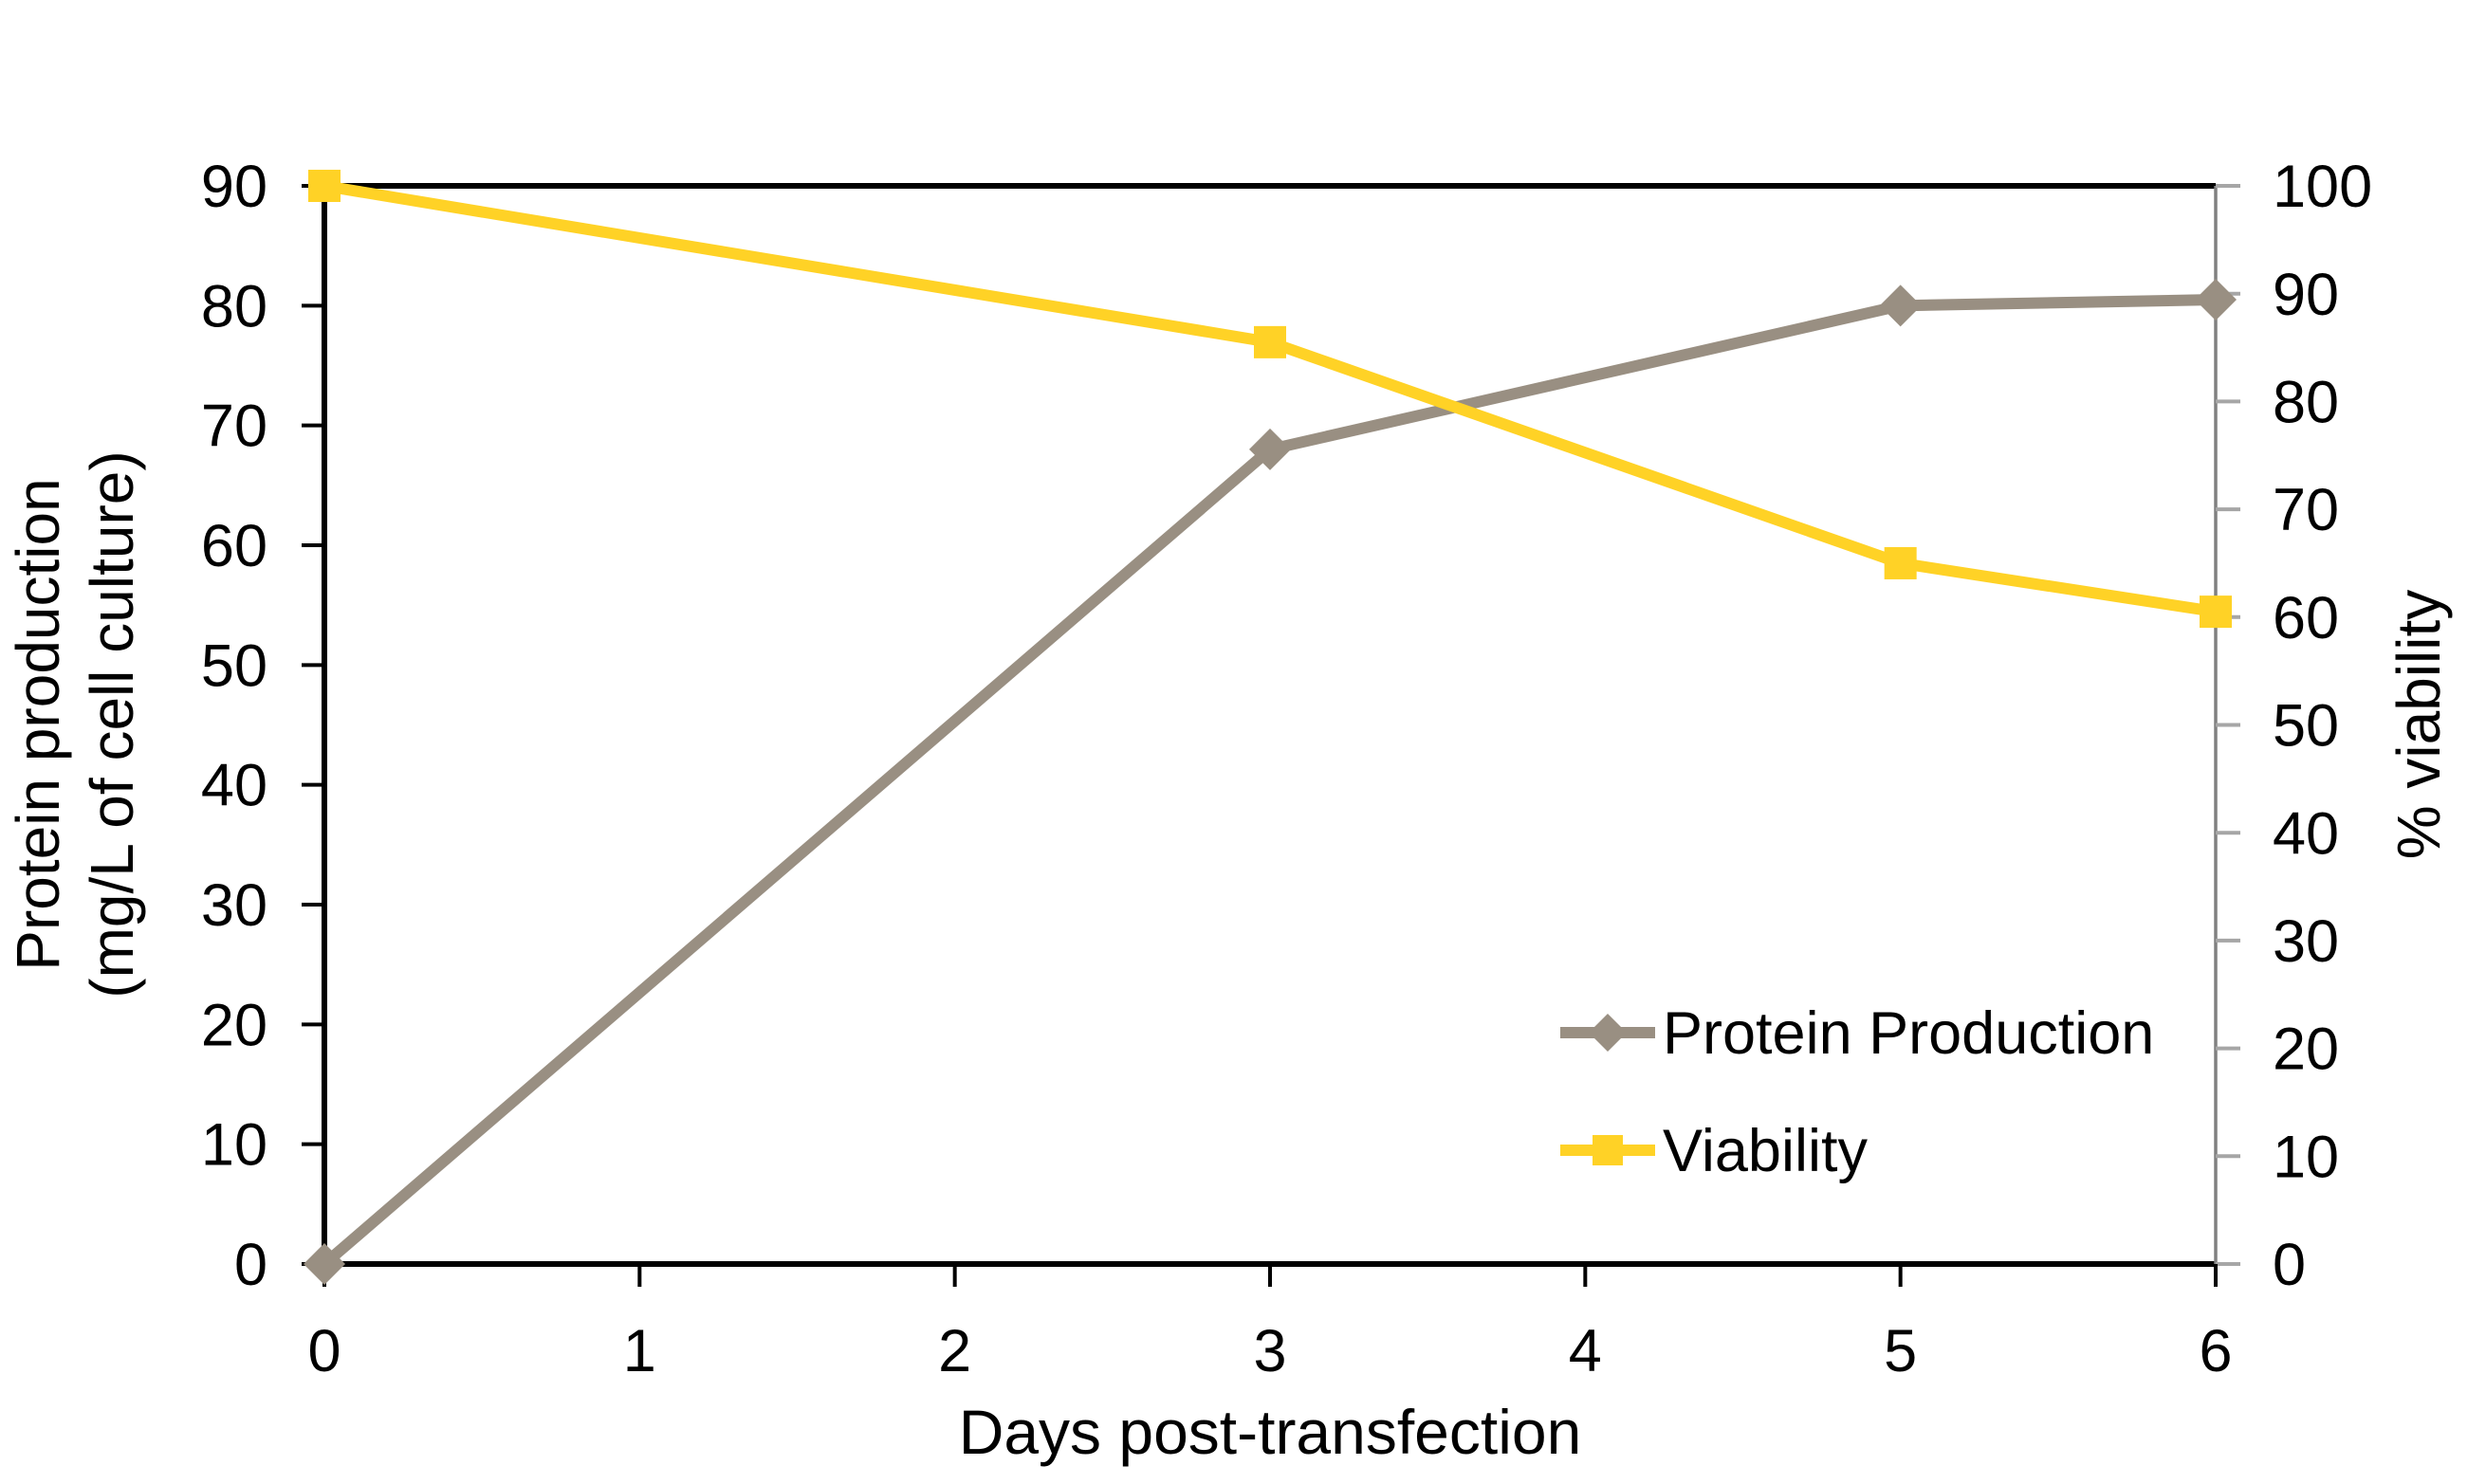 This screenshot has height=1484, width=2486. What do you see at coordinates (1908, 1033) in the screenshot?
I see `legend-label-protein-production: Protein Production` at bounding box center [1908, 1033].